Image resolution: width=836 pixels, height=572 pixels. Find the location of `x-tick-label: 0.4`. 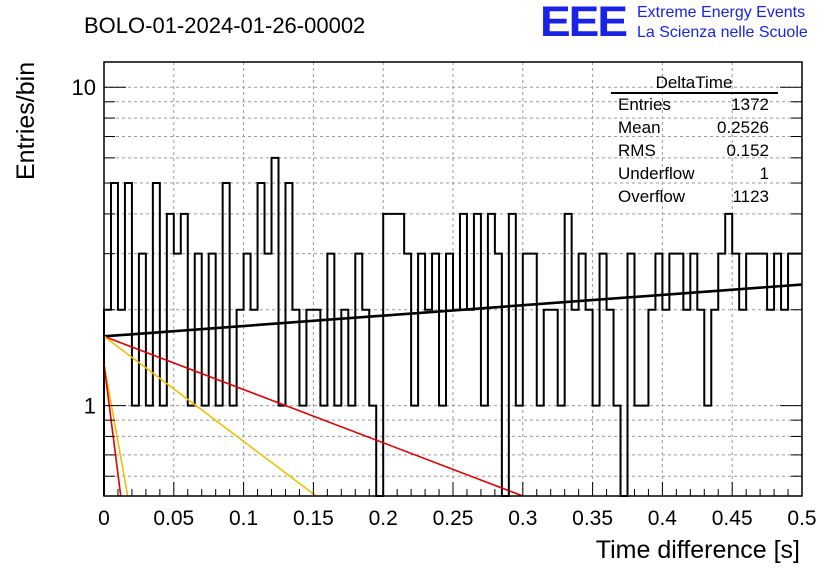

x-tick-label: 0.4 is located at coordinates (663, 518).